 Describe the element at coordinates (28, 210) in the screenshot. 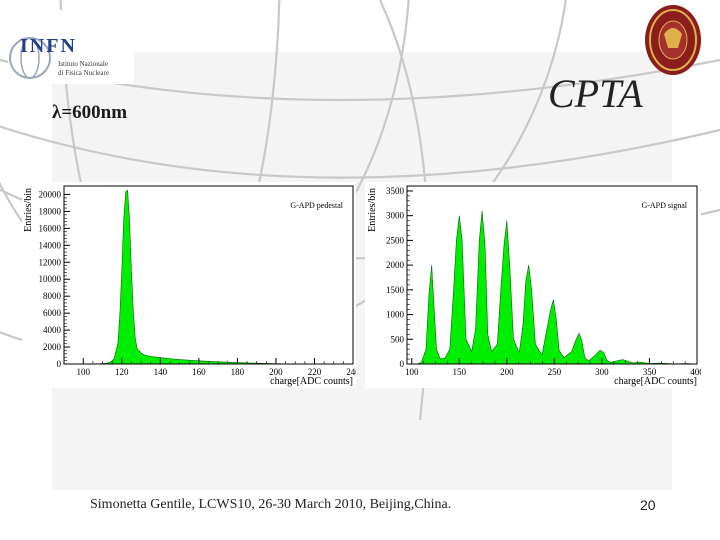

I see `y-axis-label-1: Entries/bin` at that location.